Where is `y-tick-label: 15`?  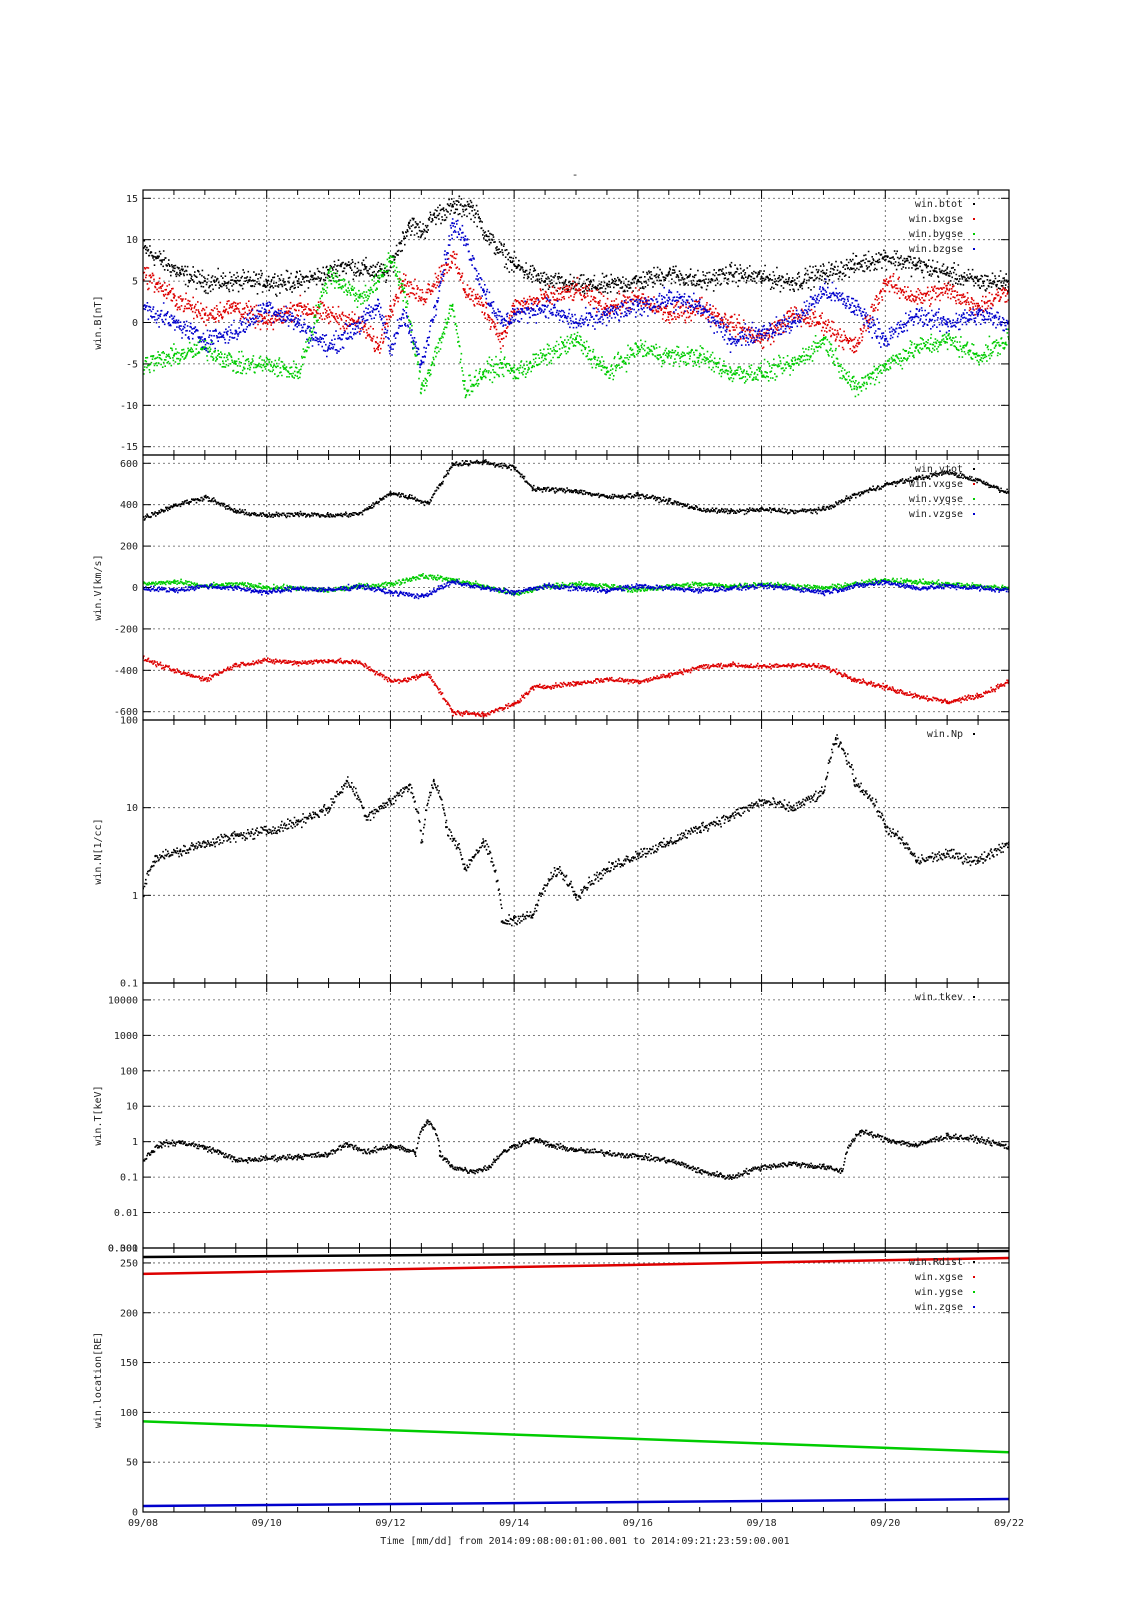 y-tick-label: 15 is located at coordinates (132, 199).